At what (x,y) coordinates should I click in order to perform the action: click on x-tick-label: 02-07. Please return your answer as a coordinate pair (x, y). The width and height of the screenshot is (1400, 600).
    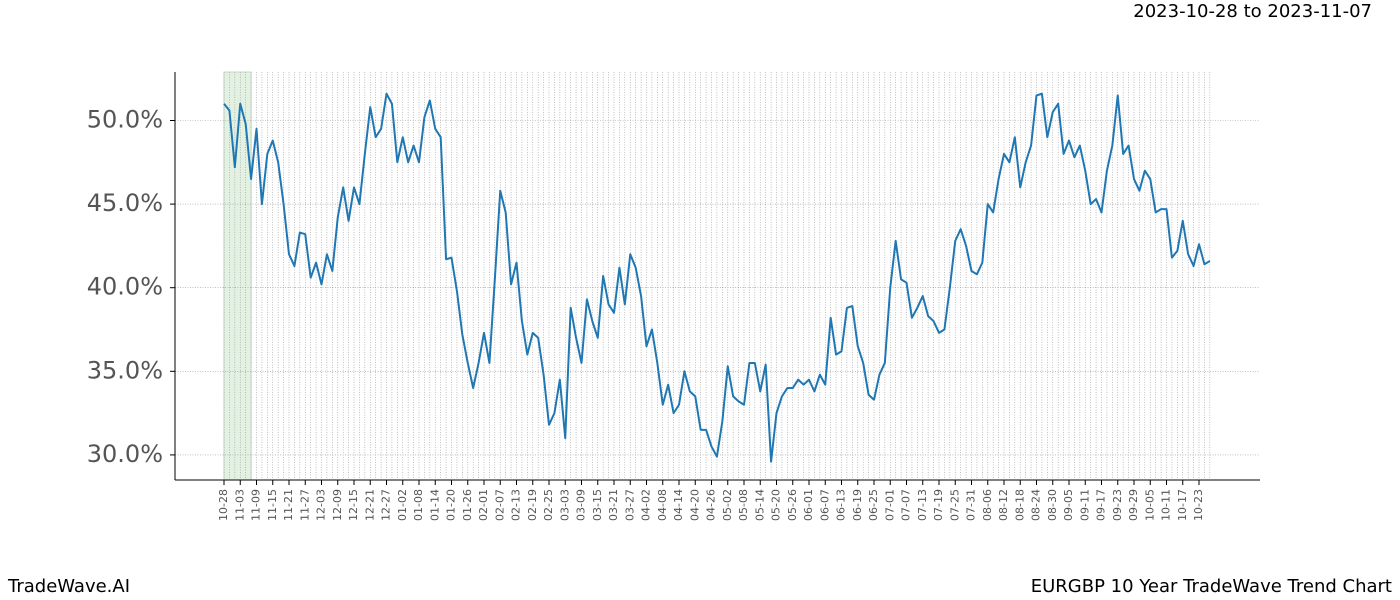
    Looking at the image, I should click on (499, 505).